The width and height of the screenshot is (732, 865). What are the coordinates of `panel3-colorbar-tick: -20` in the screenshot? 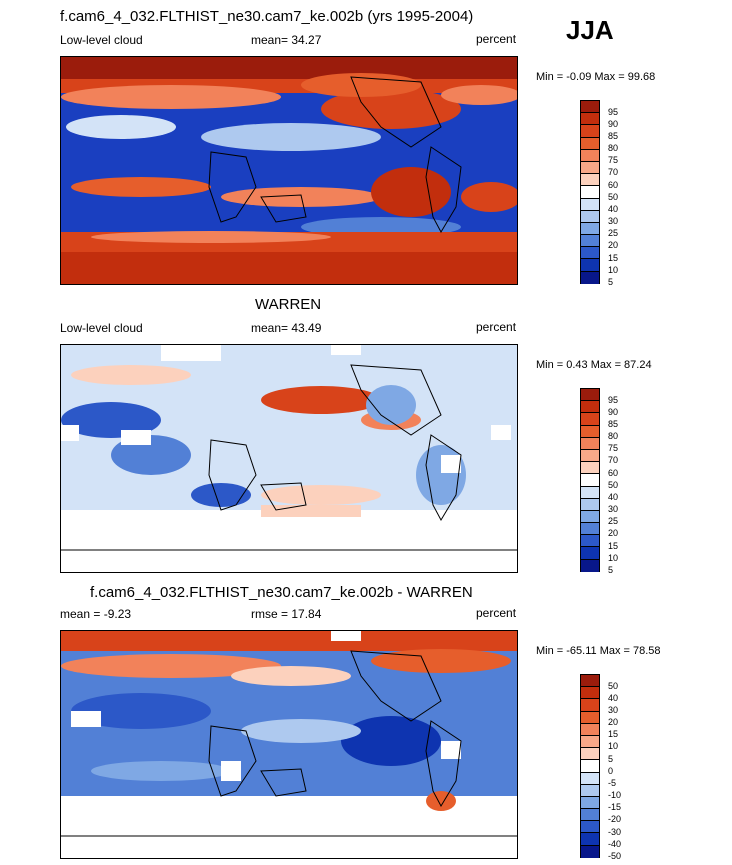 It's located at (615, 819).